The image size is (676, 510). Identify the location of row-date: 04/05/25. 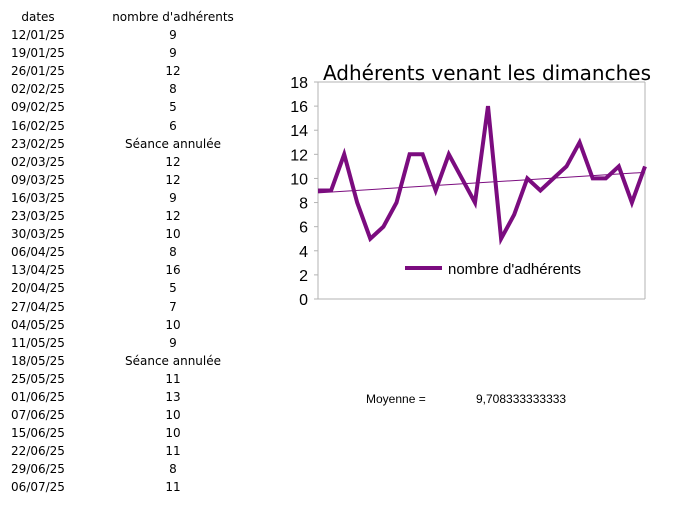
(38, 324).